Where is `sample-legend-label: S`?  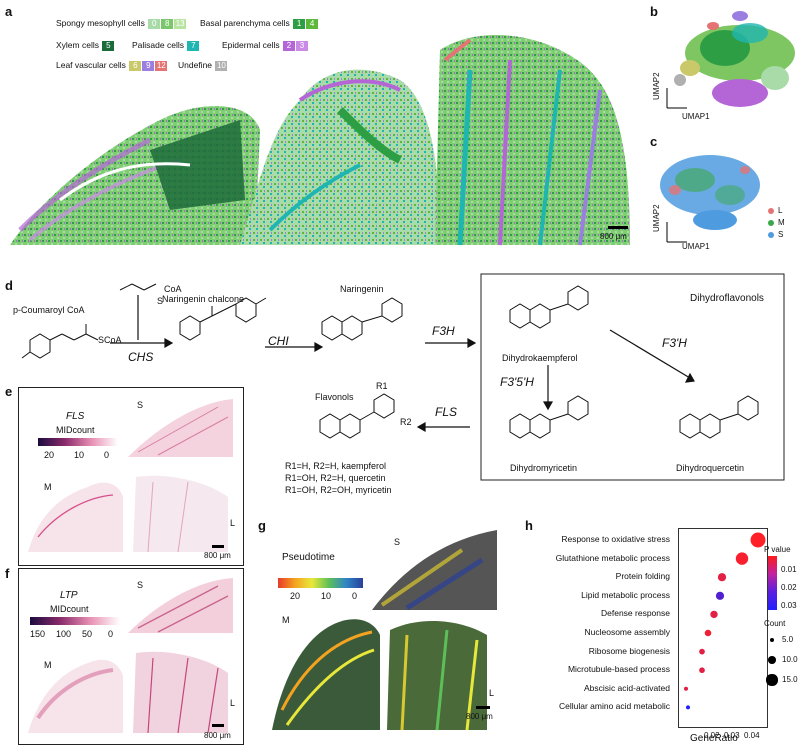
sample-legend-label: S is located at coordinates (781, 234).